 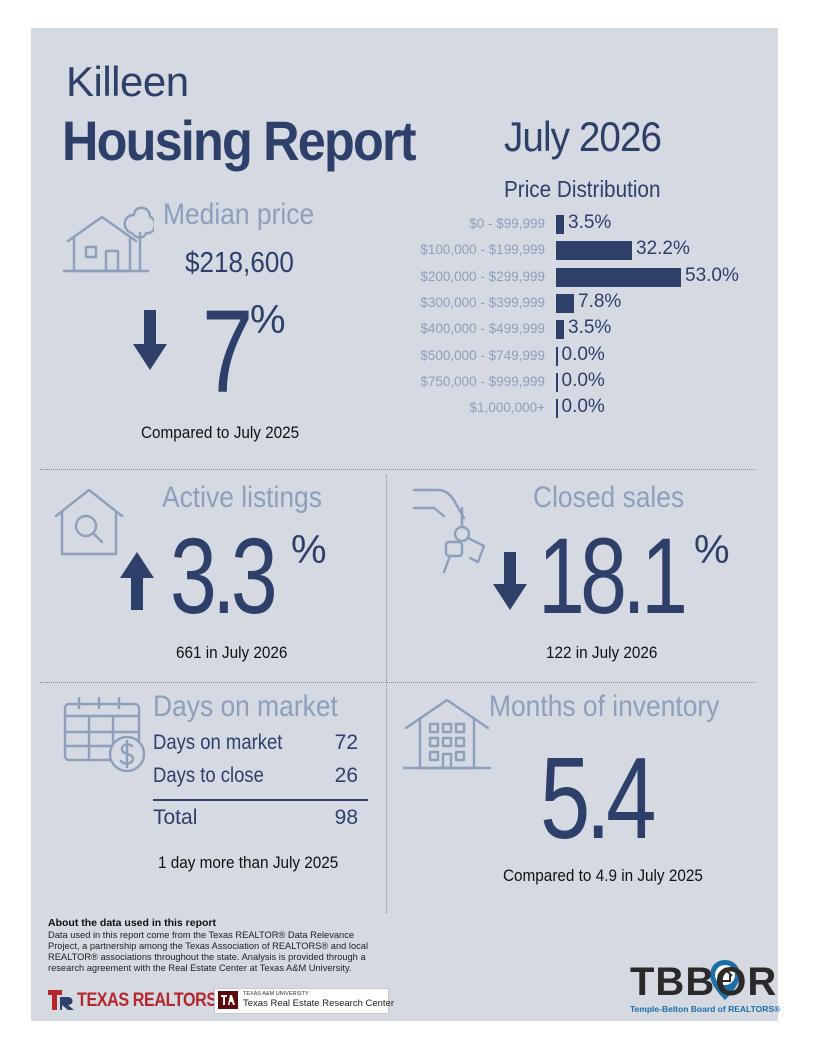 I want to click on active-listings-title: Active listings, so click(x=242, y=497).